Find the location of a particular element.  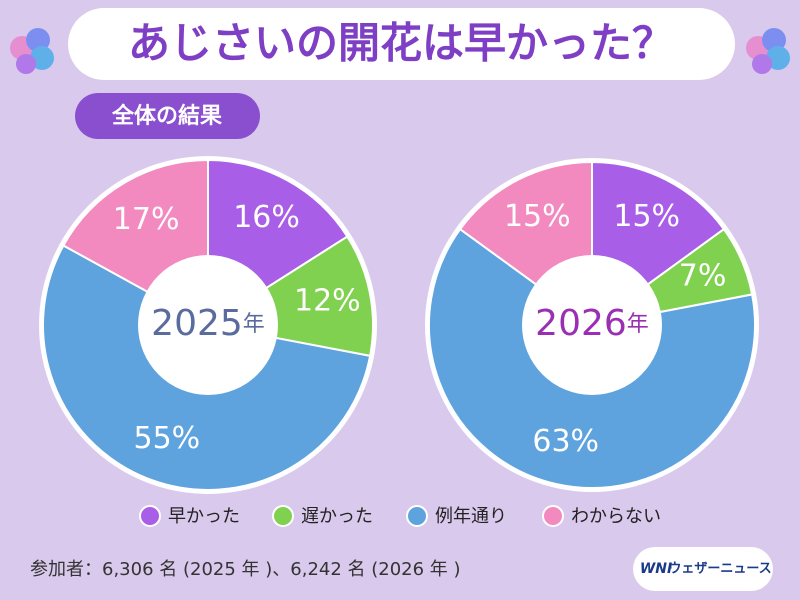

legend-label: 例年通り is located at coordinates (471, 516).